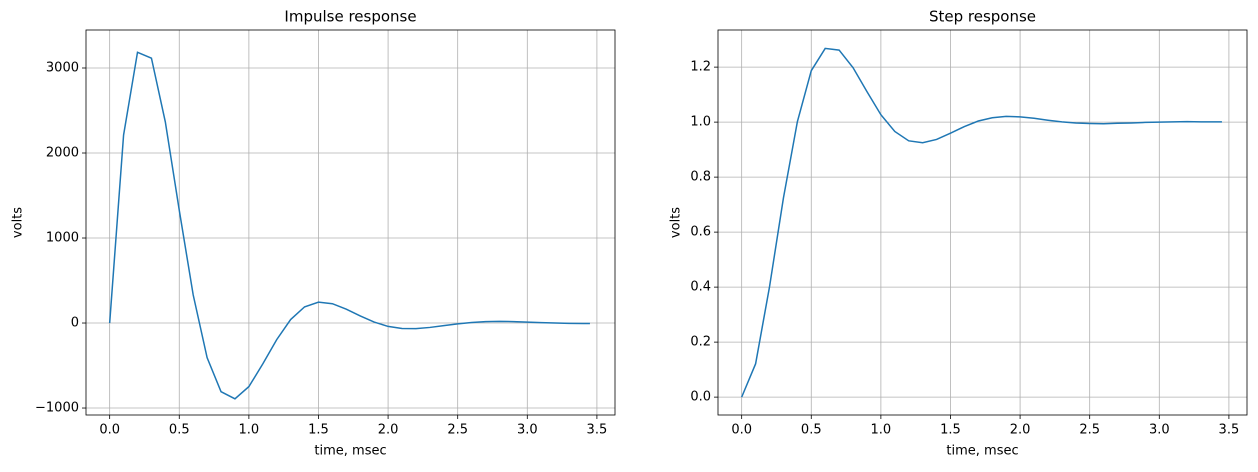 The height and width of the screenshot is (472, 1258). I want to click on y-tick-label: 0, so click(75, 323).